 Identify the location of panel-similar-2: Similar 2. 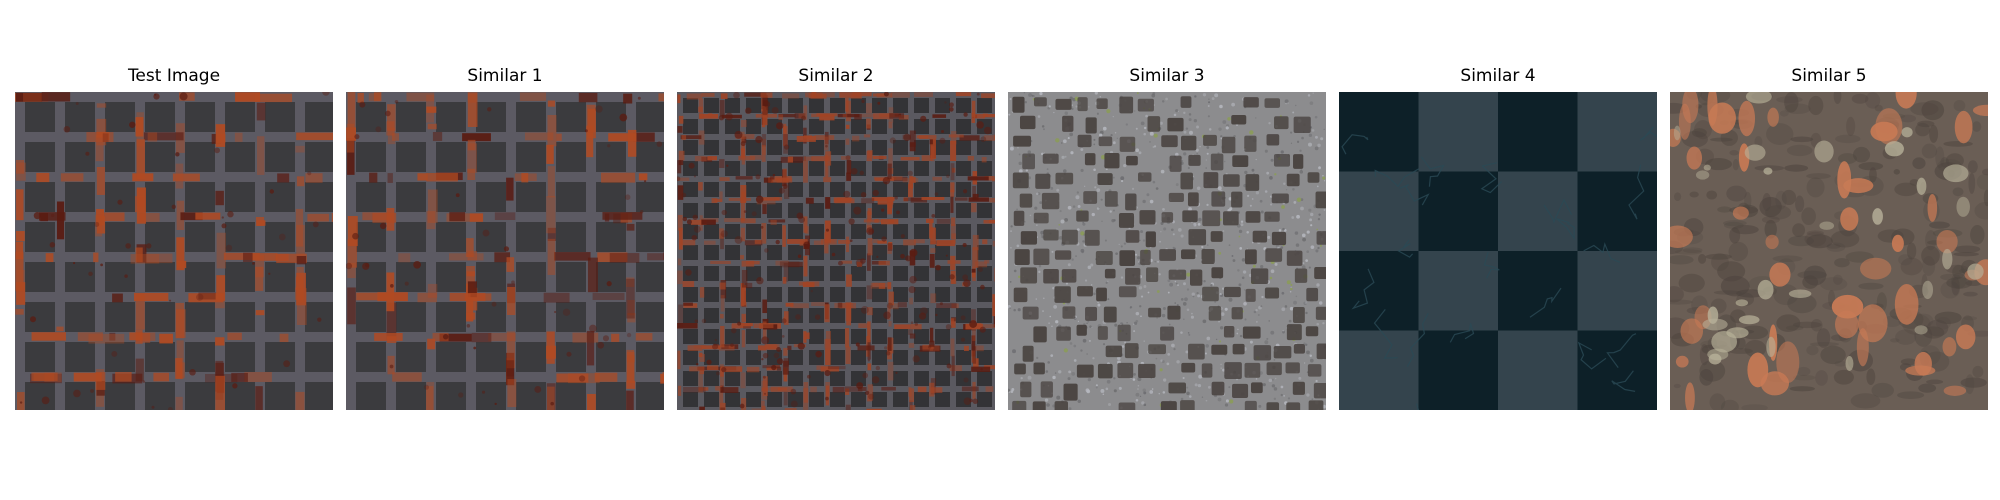
(836, 237).